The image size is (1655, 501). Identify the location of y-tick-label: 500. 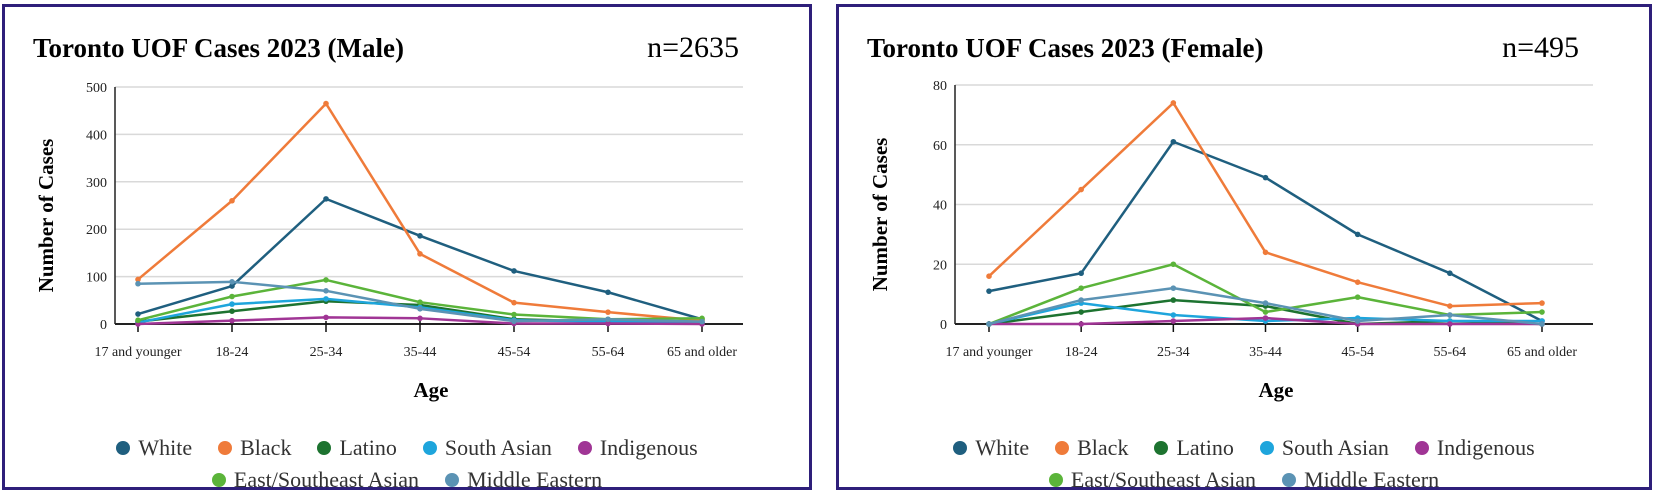
(96, 88).